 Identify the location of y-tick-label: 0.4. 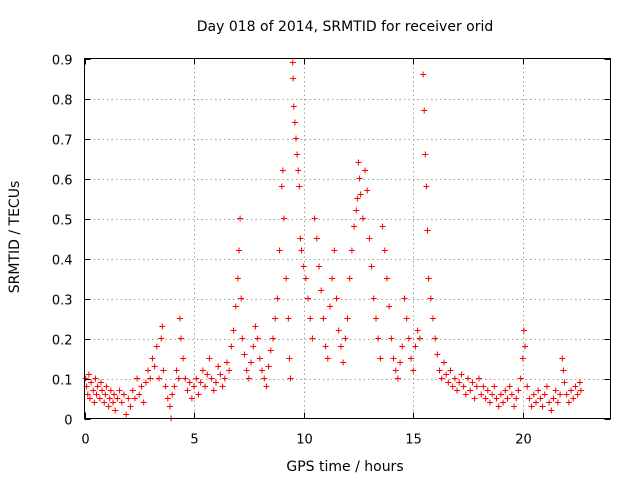
(62, 261).